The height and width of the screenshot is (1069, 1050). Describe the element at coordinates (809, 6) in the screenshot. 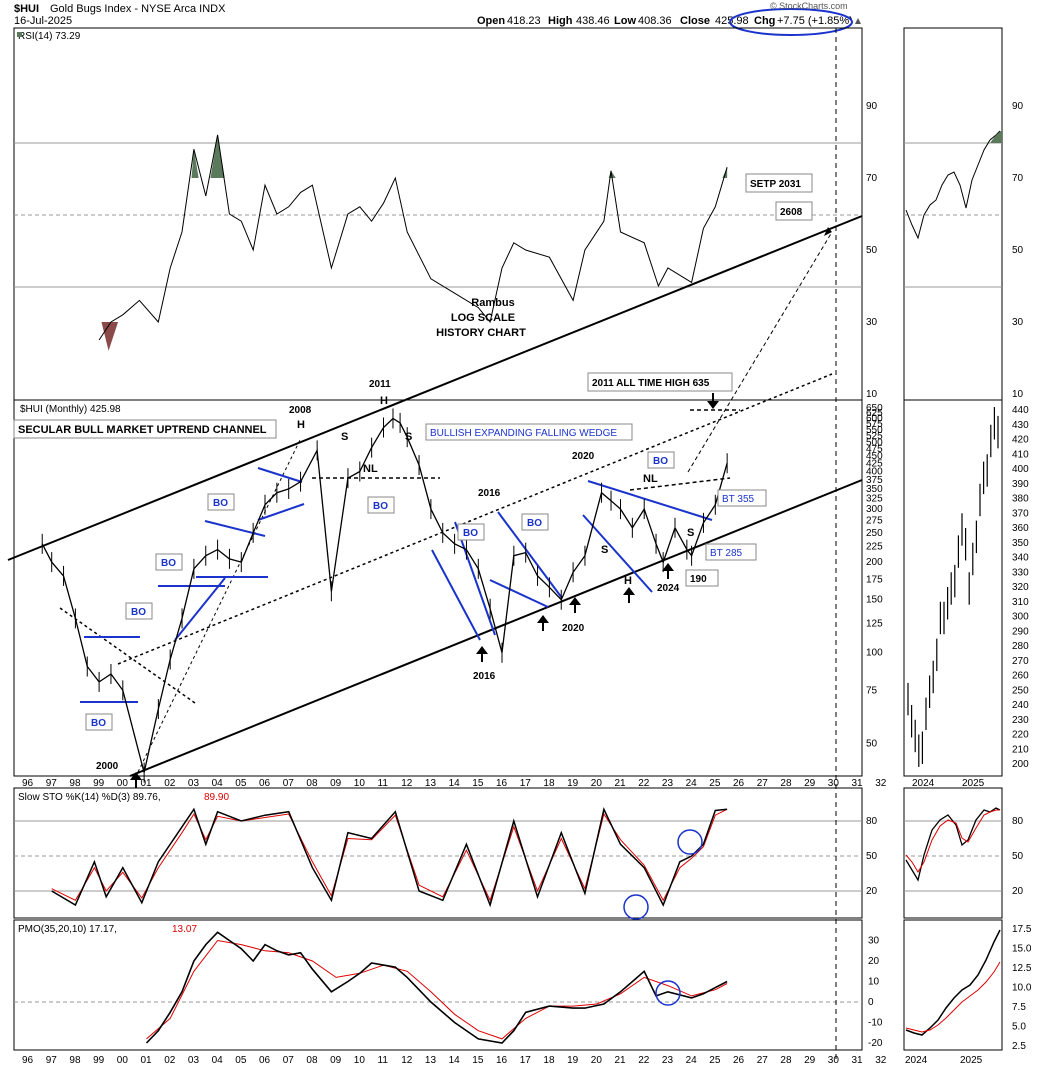

I see `stockcharts-credit: © StockCharts.com` at that location.